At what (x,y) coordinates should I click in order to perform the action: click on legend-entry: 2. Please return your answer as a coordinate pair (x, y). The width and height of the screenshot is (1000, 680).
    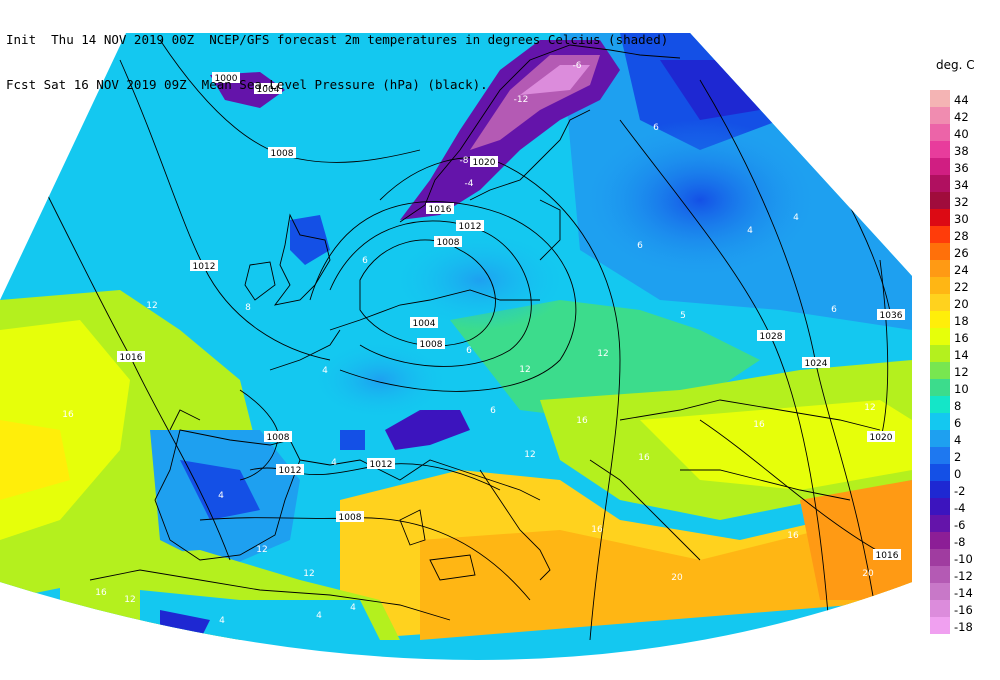
    Looking at the image, I should click on (965, 455).